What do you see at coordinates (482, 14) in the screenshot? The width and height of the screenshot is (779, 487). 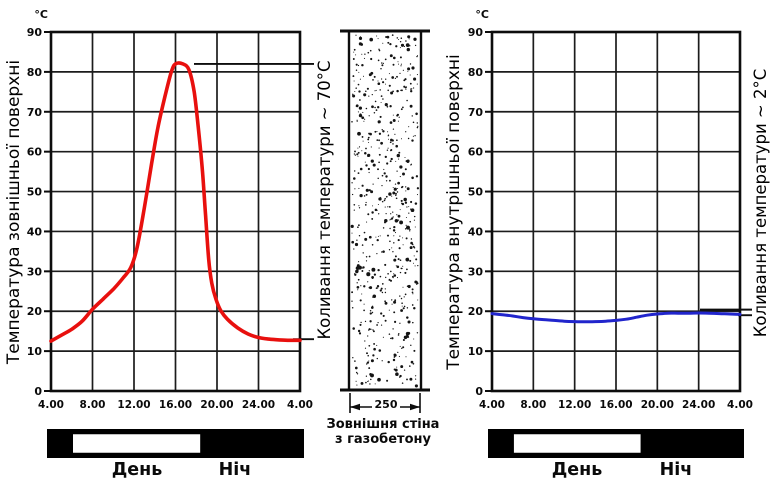 I see `right-chart-unit-label: °C` at bounding box center [482, 14].